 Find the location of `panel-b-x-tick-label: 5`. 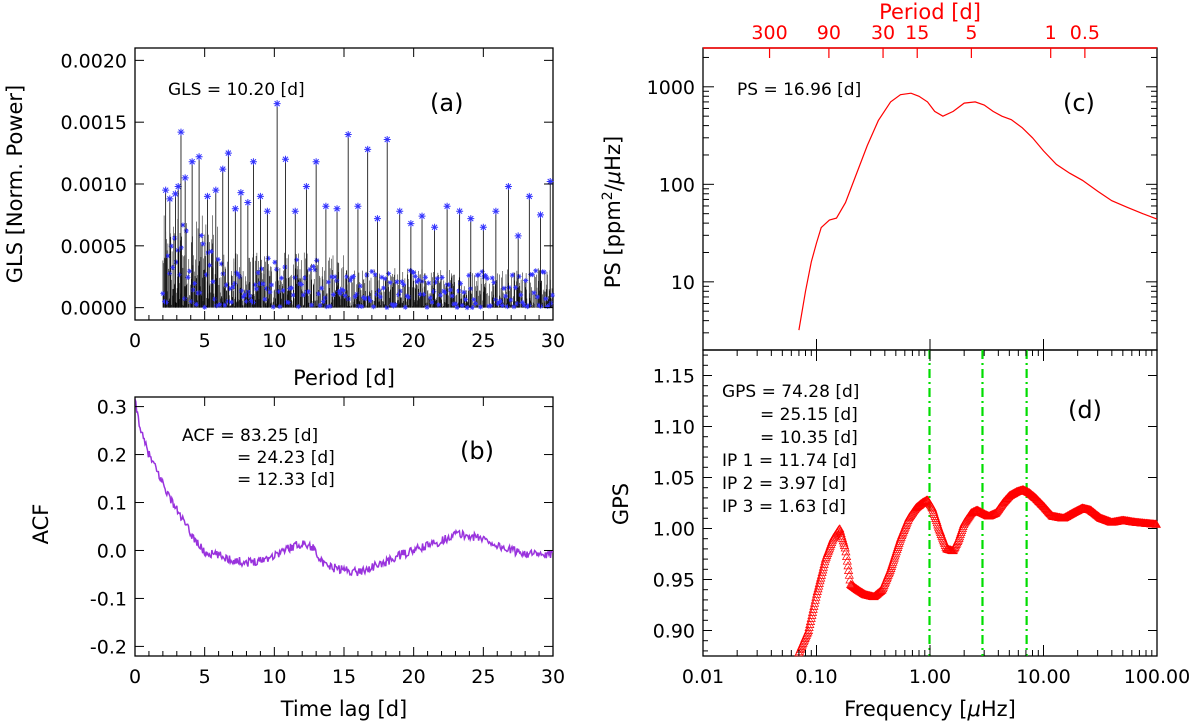

panel-b-x-tick-label: 5 is located at coordinates (205, 677).